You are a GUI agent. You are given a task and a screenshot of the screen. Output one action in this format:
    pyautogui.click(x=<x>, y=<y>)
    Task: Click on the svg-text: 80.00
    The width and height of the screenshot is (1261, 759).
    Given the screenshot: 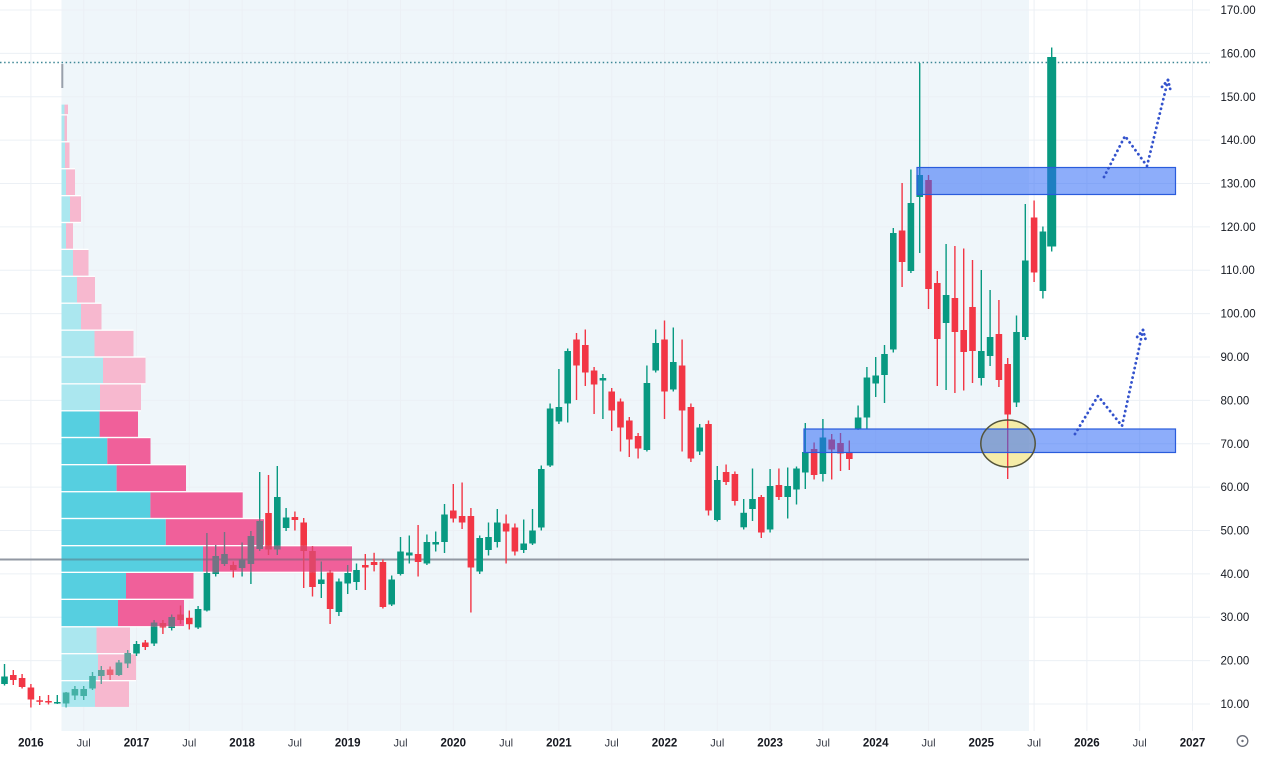 What is the action you would take?
    pyautogui.click(x=1235, y=401)
    